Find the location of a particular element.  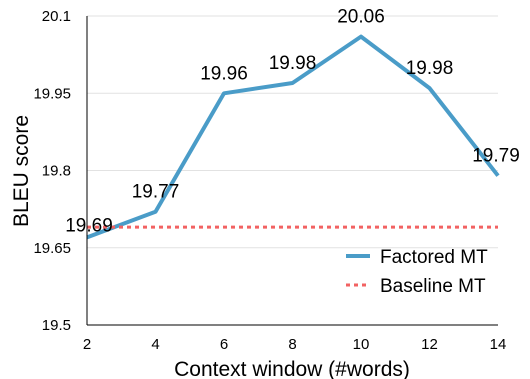

y-tick-label: 19.8 is located at coordinates (56, 171).